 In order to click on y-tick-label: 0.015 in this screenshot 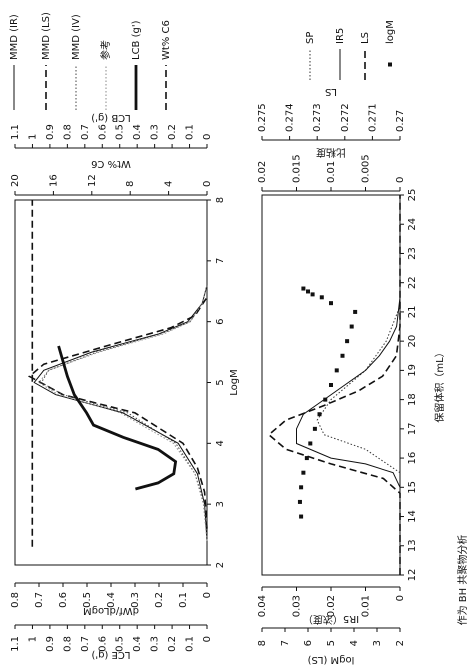, I will do `click(297, 168)`.